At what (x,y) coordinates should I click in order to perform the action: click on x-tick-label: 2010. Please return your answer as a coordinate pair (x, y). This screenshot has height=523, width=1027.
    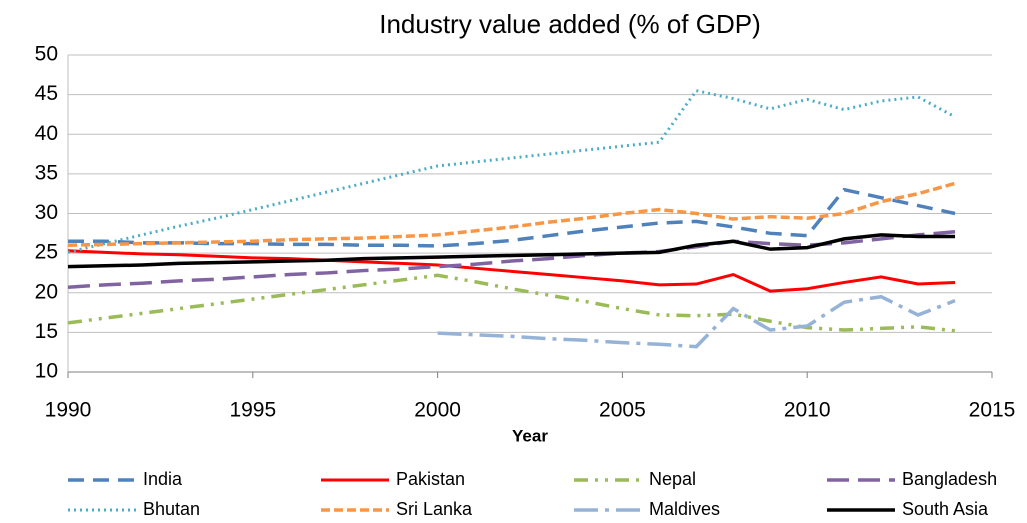
    Looking at the image, I should click on (807, 410).